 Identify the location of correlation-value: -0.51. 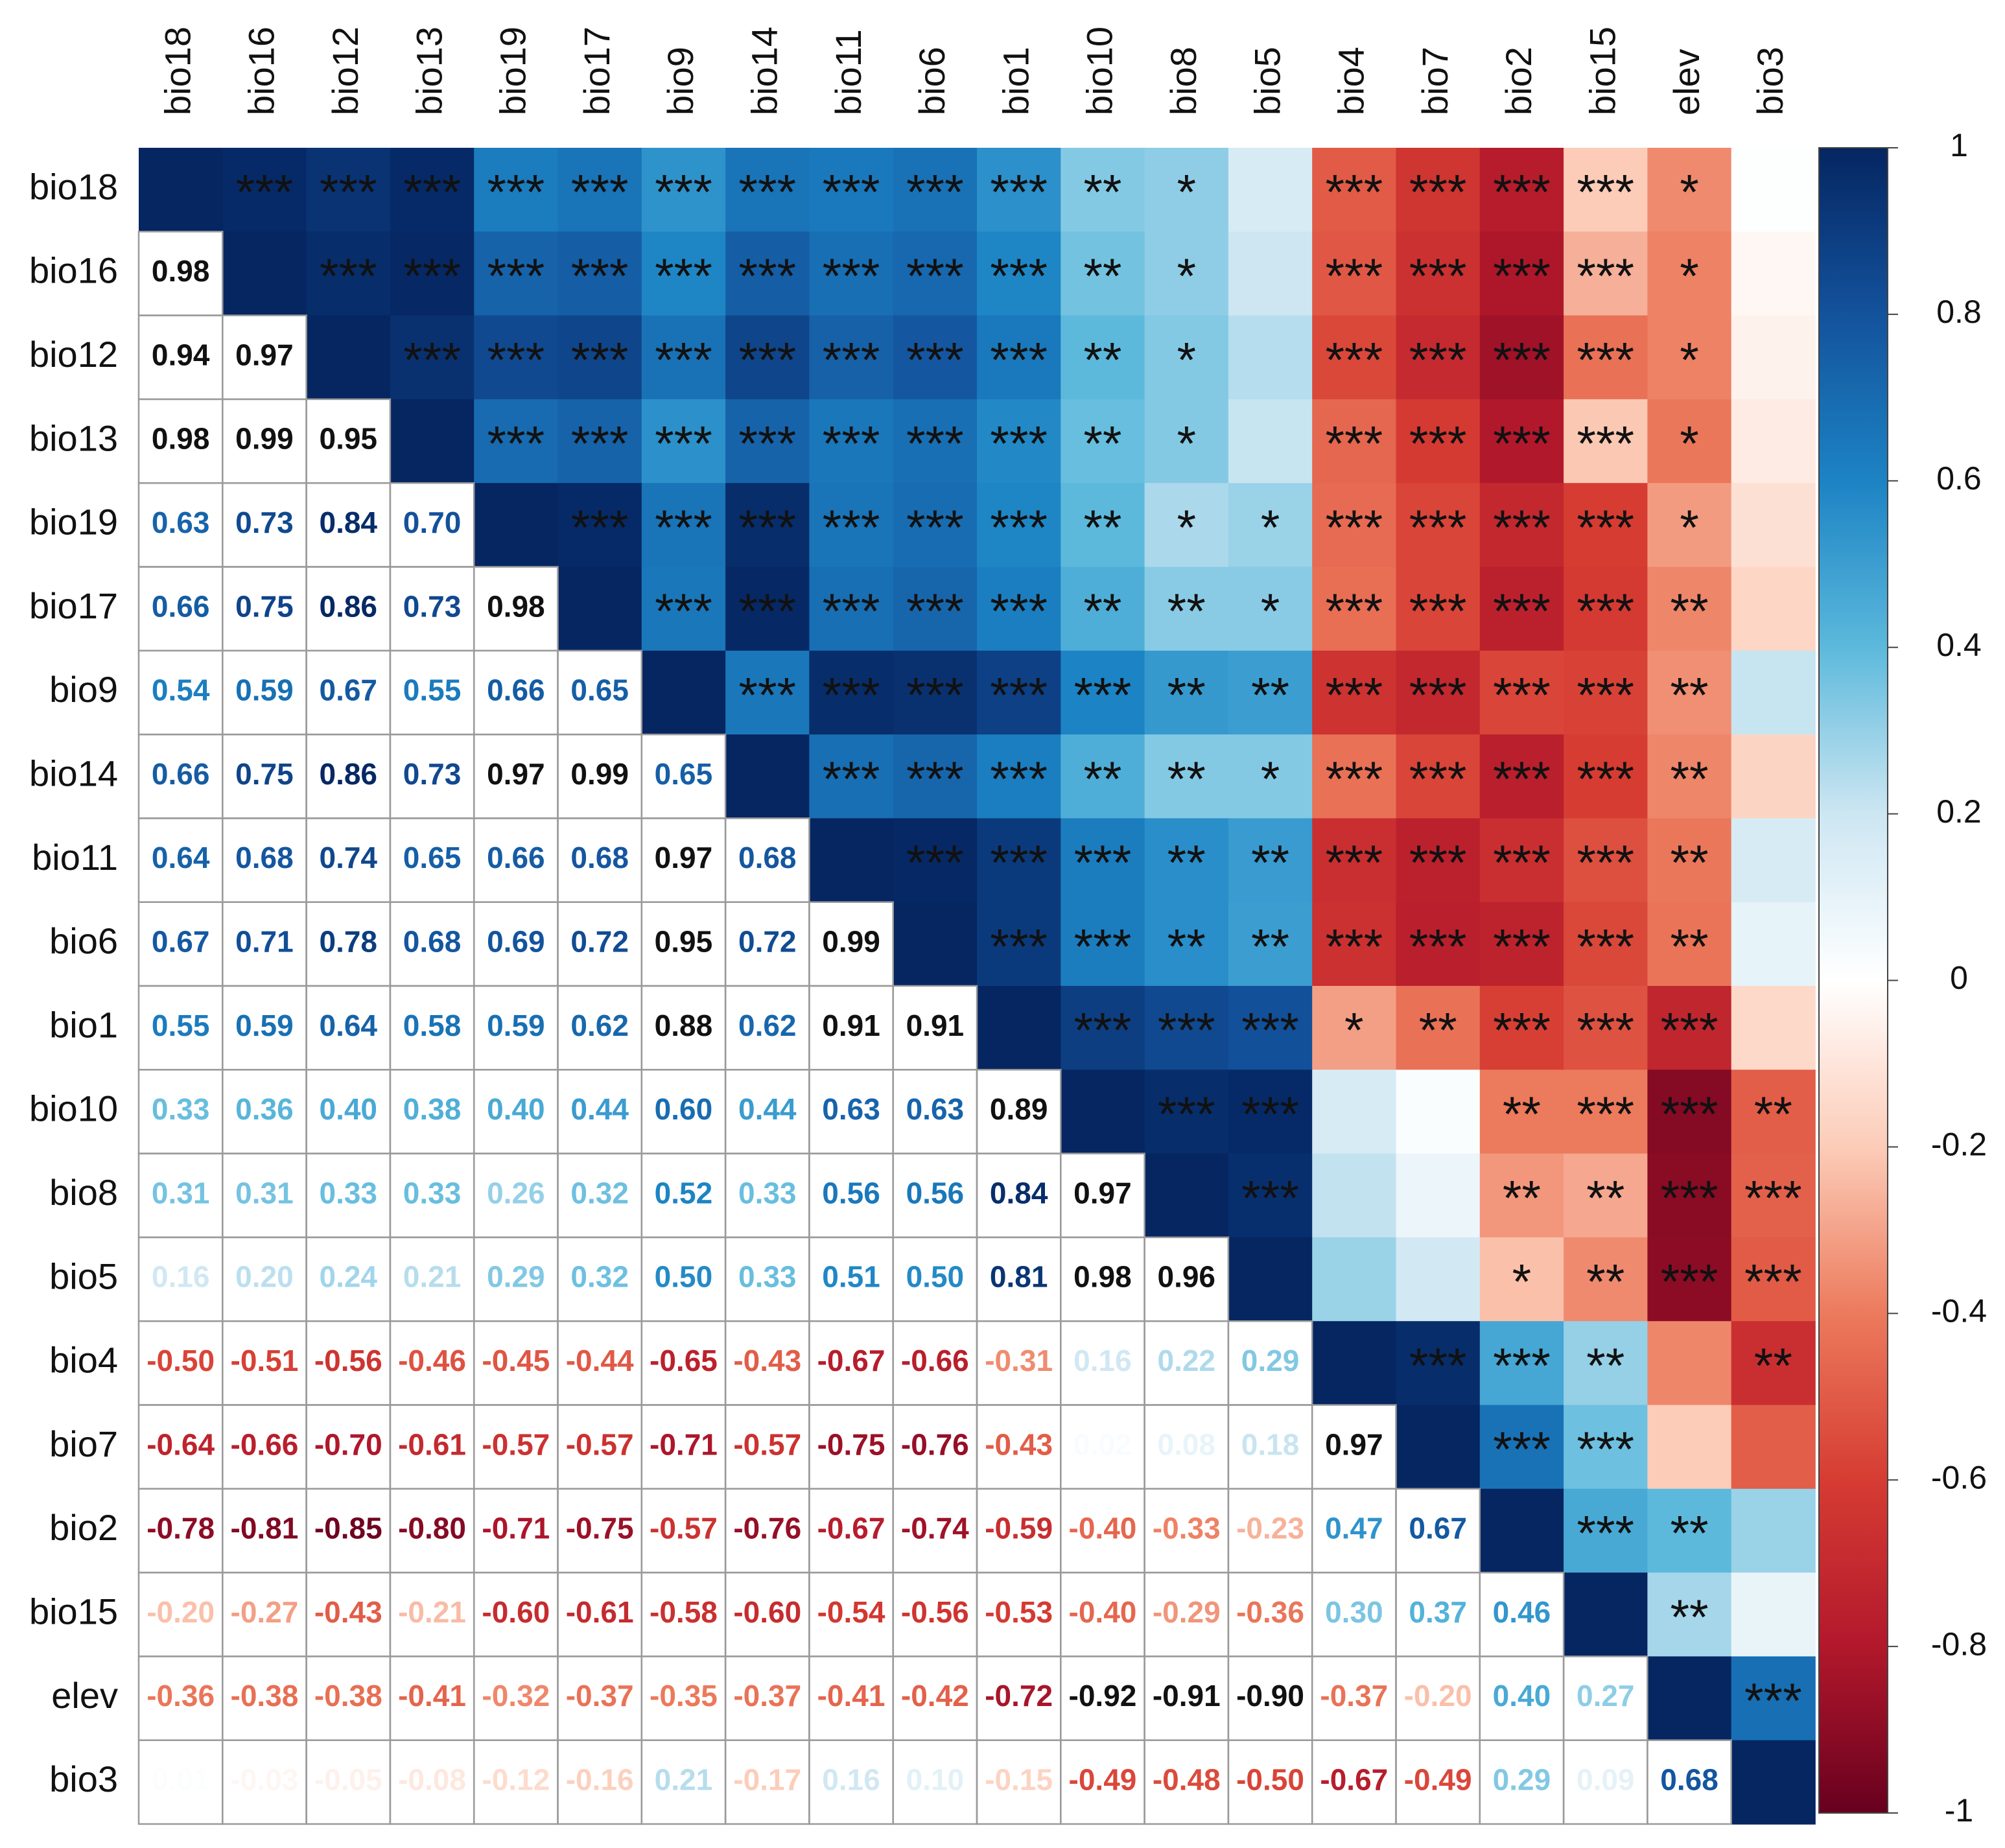
(265, 1361).